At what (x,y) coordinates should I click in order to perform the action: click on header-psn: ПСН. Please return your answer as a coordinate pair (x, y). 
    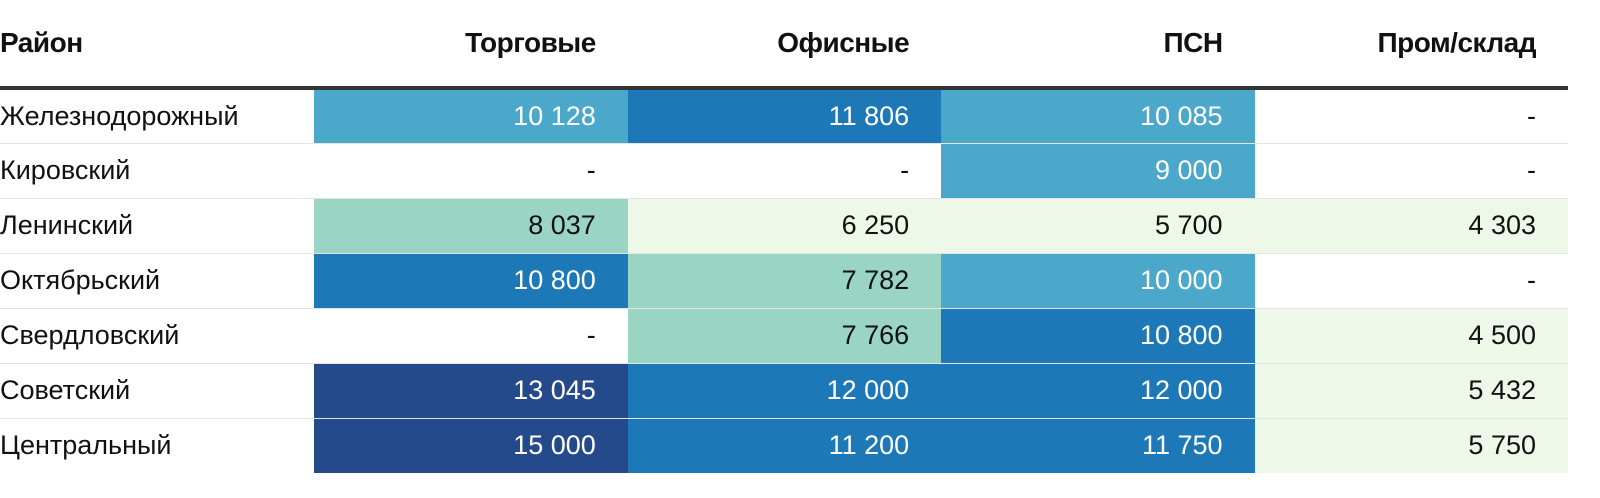
    Looking at the image, I should click on (1098, 45).